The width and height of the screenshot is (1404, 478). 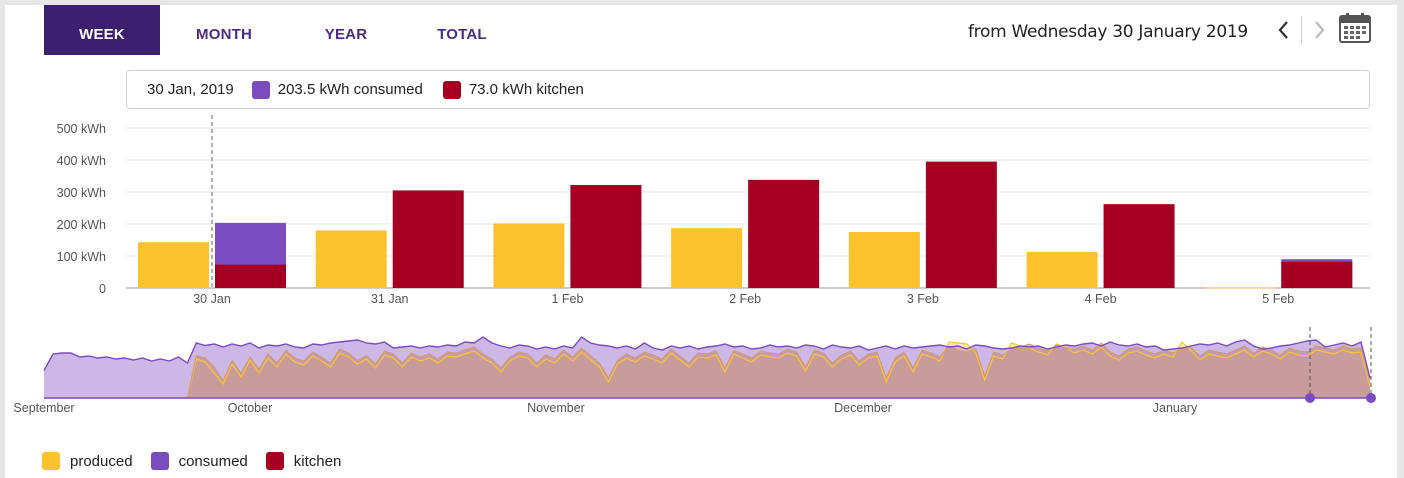 I want to click on line-produced, so click(x=707, y=370).